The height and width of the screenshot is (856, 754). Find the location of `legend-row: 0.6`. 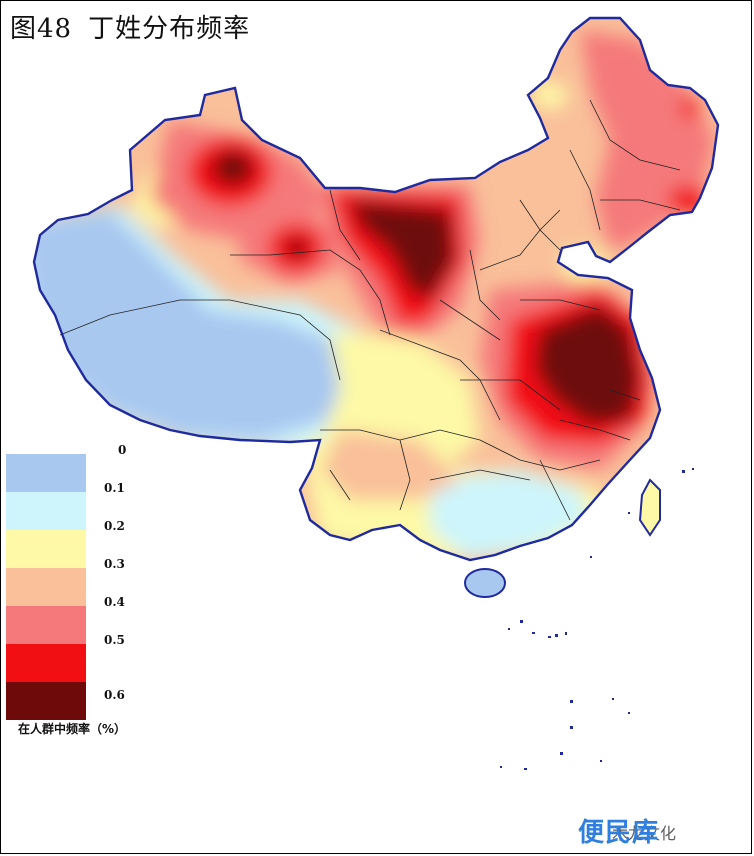

legend-row: 0.6 is located at coordinates (111, 701).